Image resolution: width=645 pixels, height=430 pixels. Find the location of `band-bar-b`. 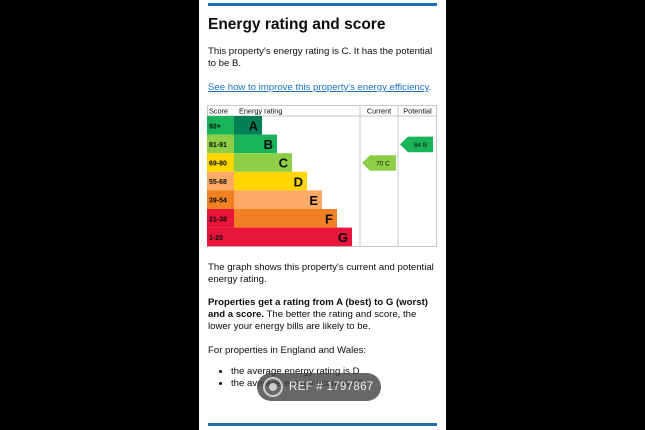

band-bar-b is located at coordinates (255, 144).